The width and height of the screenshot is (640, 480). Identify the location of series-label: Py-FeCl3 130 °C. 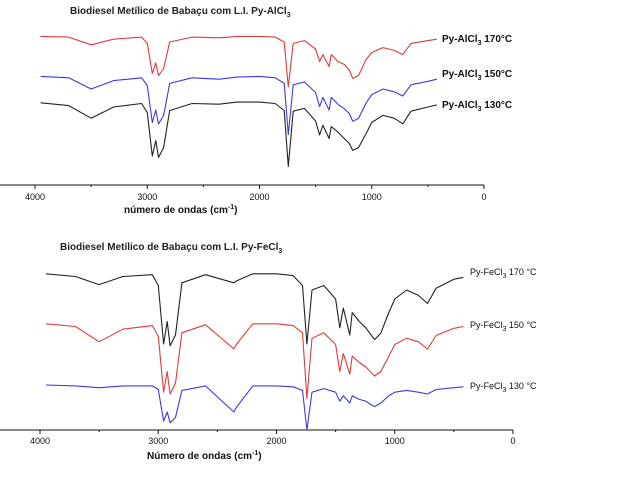
(503, 387).